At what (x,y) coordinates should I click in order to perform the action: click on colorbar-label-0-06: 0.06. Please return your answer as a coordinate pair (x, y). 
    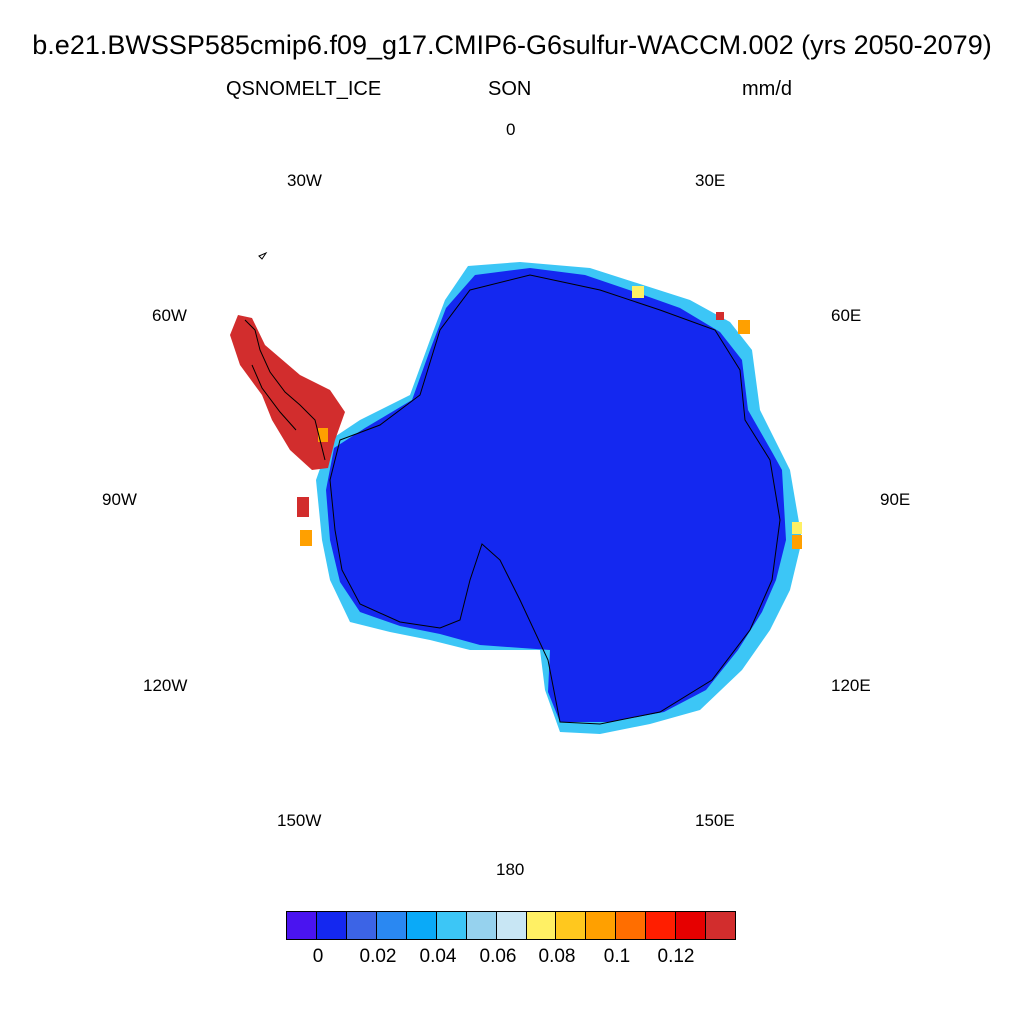
    Looking at the image, I should click on (498, 956).